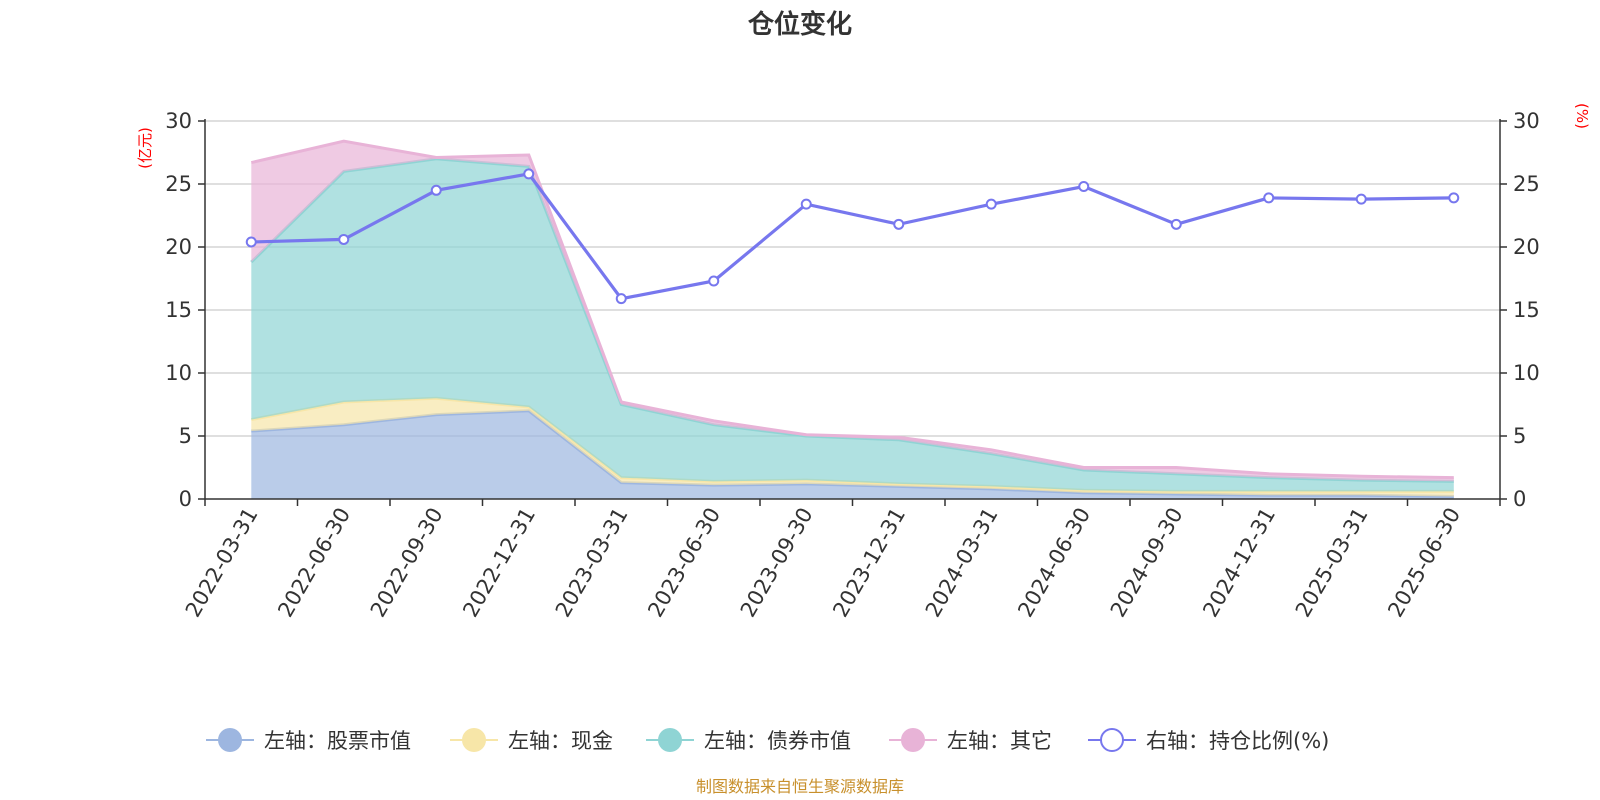 The width and height of the screenshot is (1600, 800). I want to click on legend: 左轴：股票市值 左轴：现金 左轴：债券市值 左轴：其它 右轴：持仓比例(%), so click(767, 740).